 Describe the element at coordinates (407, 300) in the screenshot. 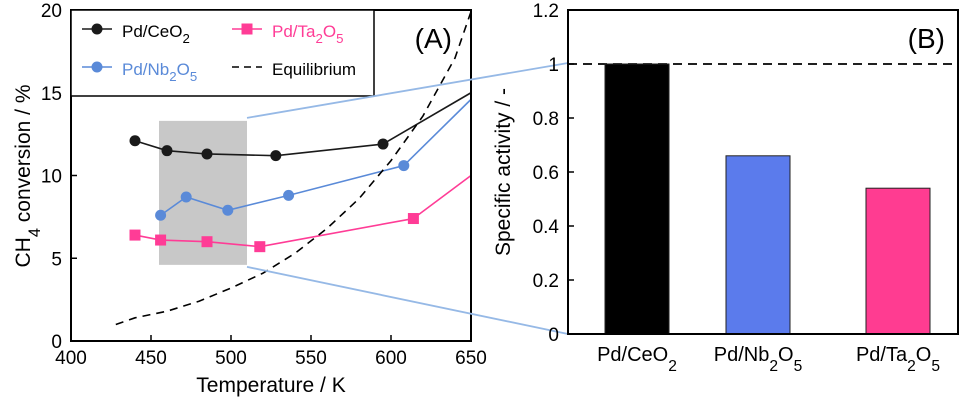

I see `connector-lower` at that location.